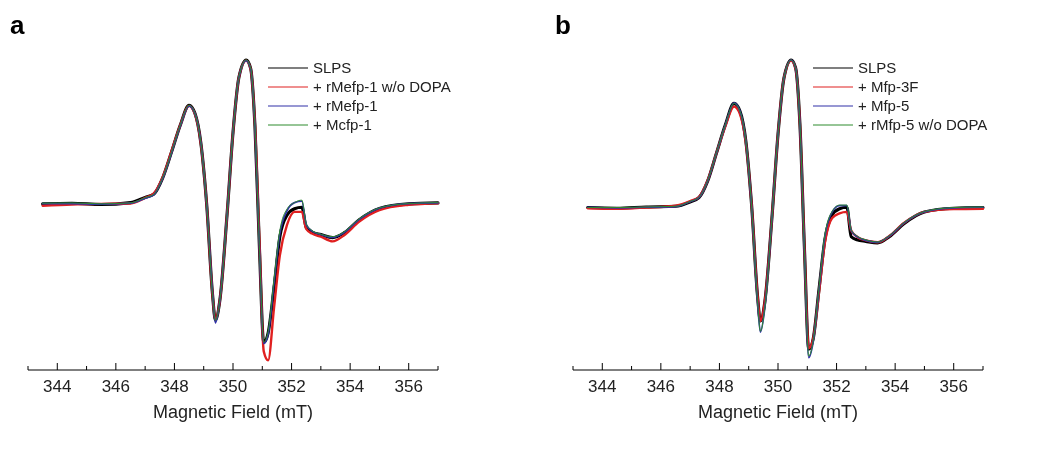 The height and width of the screenshot is (450, 1046). I want to click on legend-label: + Mfp-3F, so click(888, 86).